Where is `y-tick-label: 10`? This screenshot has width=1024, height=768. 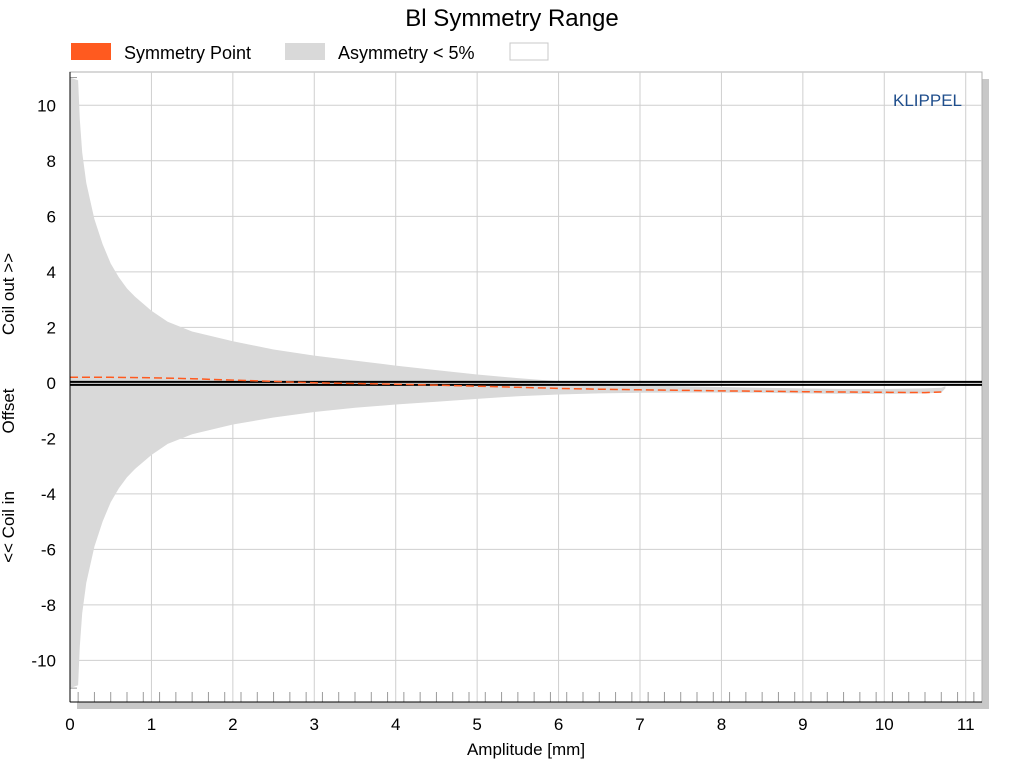
y-tick-label: 10 is located at coordinates (46, 105).